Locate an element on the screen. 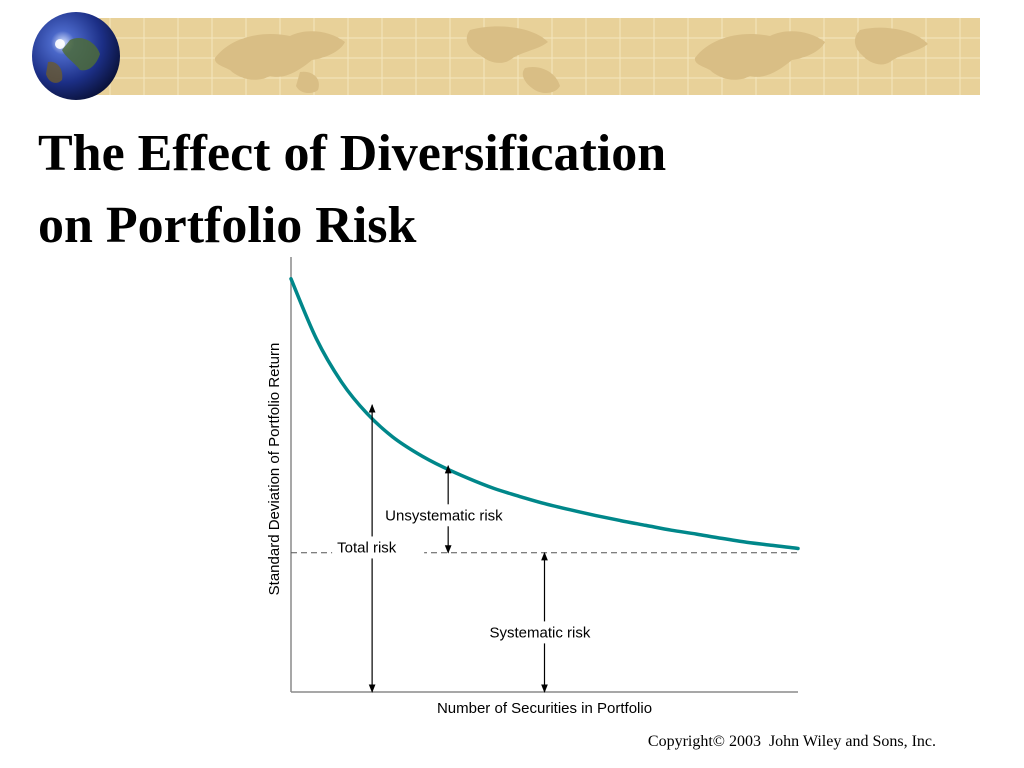 The image size is (1024, 768). title-line-2: on Portfolio Risk is located at coordinates (227, 225).